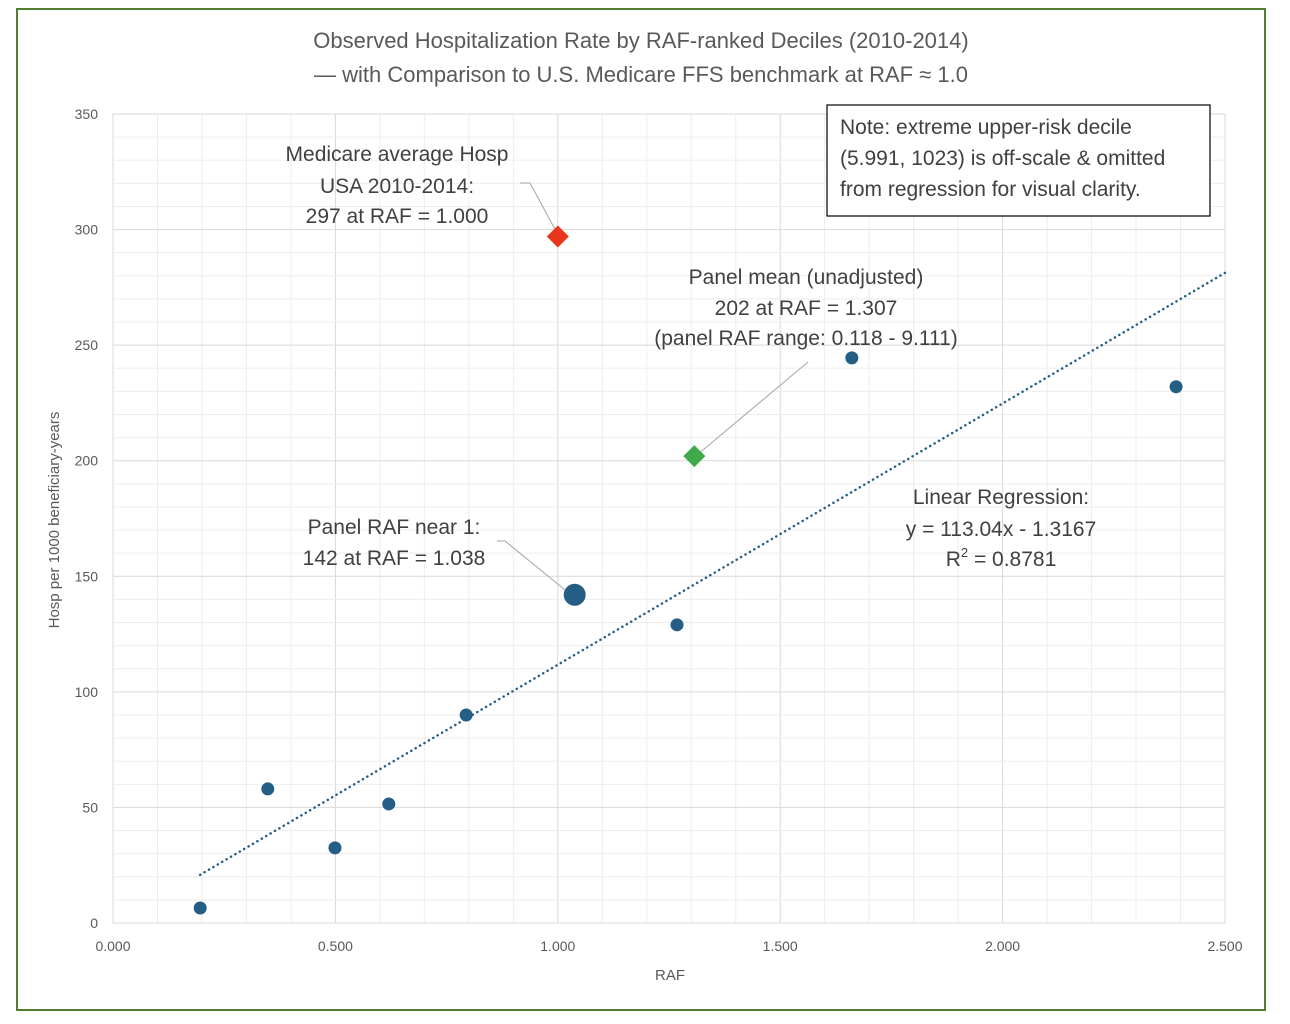 The height and width of the screenshot is (1024, 1290). Describe the element at coordinates (806, 277) in the screenshot. I see `annotation-line: Panel mean (unadjusted)` at that location.